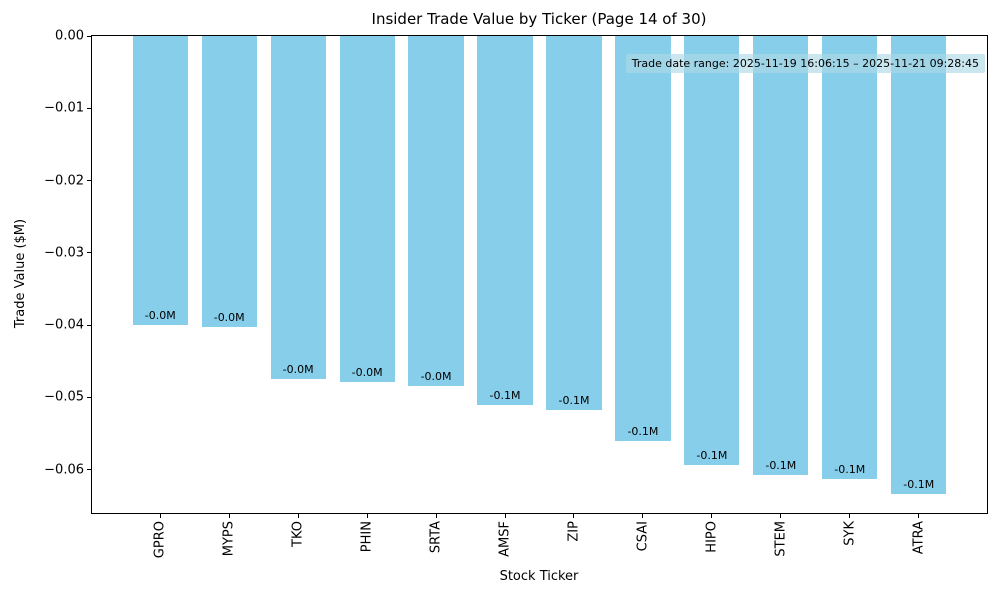 This screenshot has height=600, width=1000. Describe the element at coordinates (919, 265) in the screenshot. I see `bar-atra: -0.1M` at that location.